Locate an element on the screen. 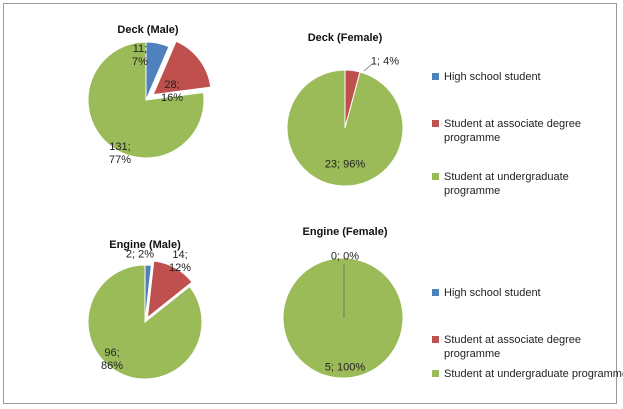  data-label: 96; 86% is located at coordinates (112, 359).